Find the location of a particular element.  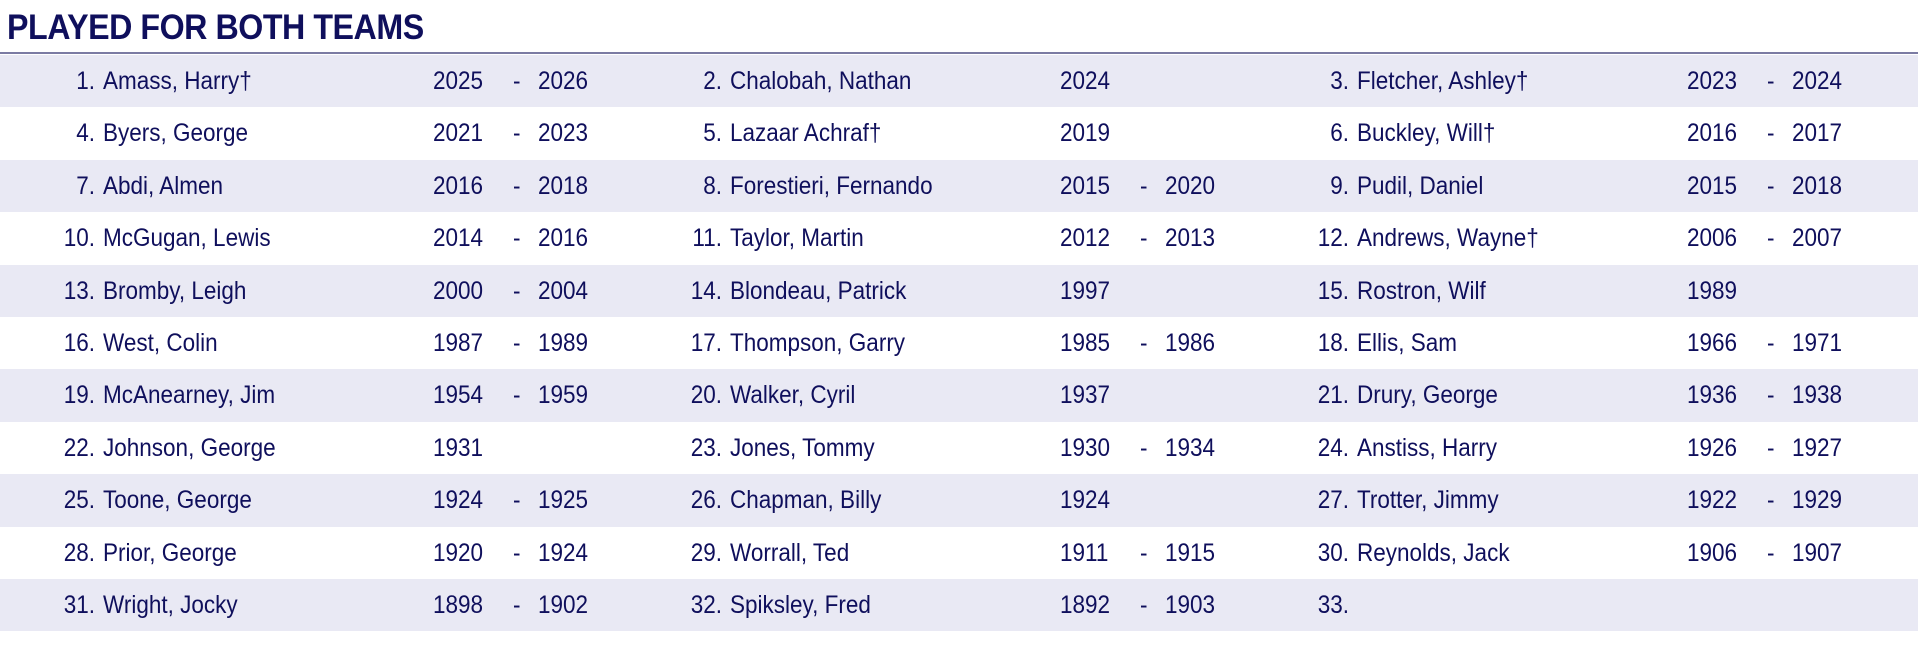

year-from: 2025 is located at coordinates (458, 81).